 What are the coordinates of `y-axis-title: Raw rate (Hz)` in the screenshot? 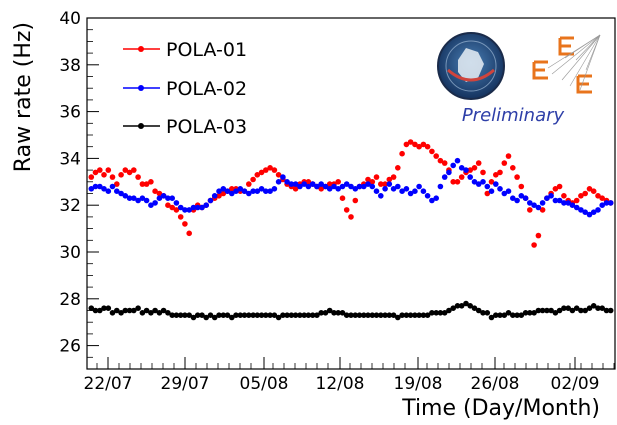 It's located at (23, 97).